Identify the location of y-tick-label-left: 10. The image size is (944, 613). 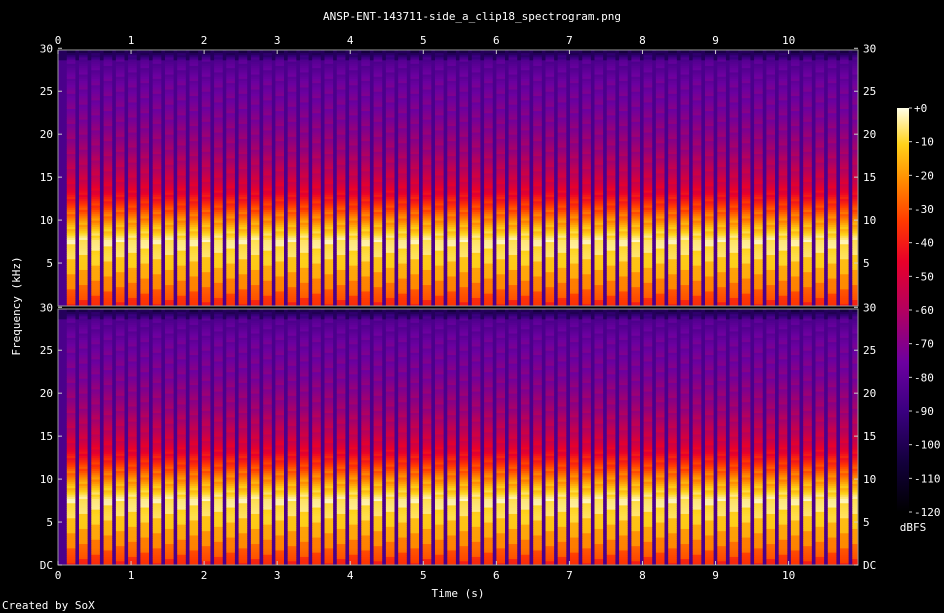
(46, 479).